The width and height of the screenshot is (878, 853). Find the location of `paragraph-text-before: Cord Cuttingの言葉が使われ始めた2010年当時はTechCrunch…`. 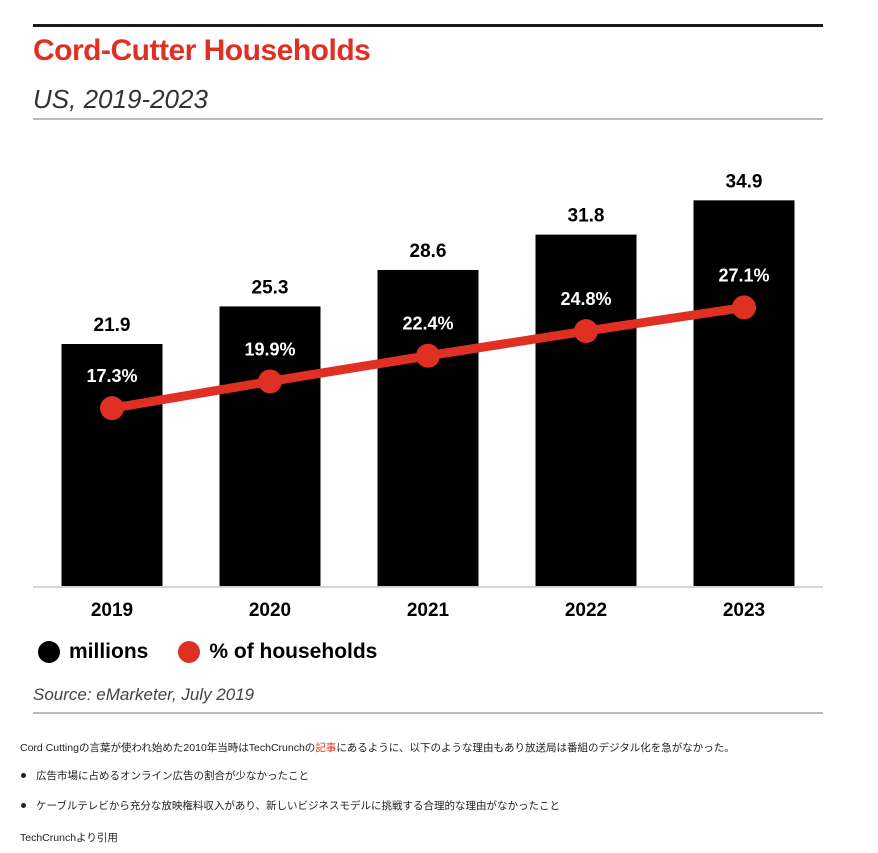

paragraph-text-before: Cord Cuttingの言葉が使われ始めた2010年当時はTechCrunch… is located at coordinates (168, 748).